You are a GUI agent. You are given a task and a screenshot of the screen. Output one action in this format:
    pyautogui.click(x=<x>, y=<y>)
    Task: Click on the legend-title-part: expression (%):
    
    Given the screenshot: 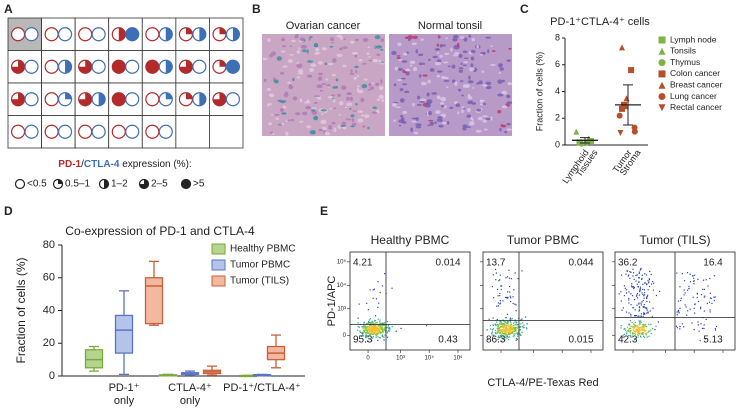 What is the action you would take?
    pyautogui.click(x=155, y=164)
    